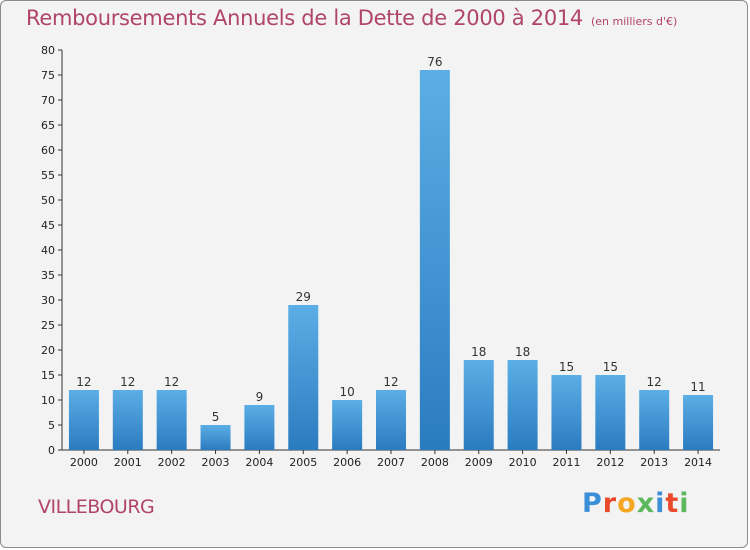 This screenshot has height=550, width=750. What do you see at coordinates (48, 150) in the screenshot?
I see `y-tick-label: 60` at bounding box center [48, 150].